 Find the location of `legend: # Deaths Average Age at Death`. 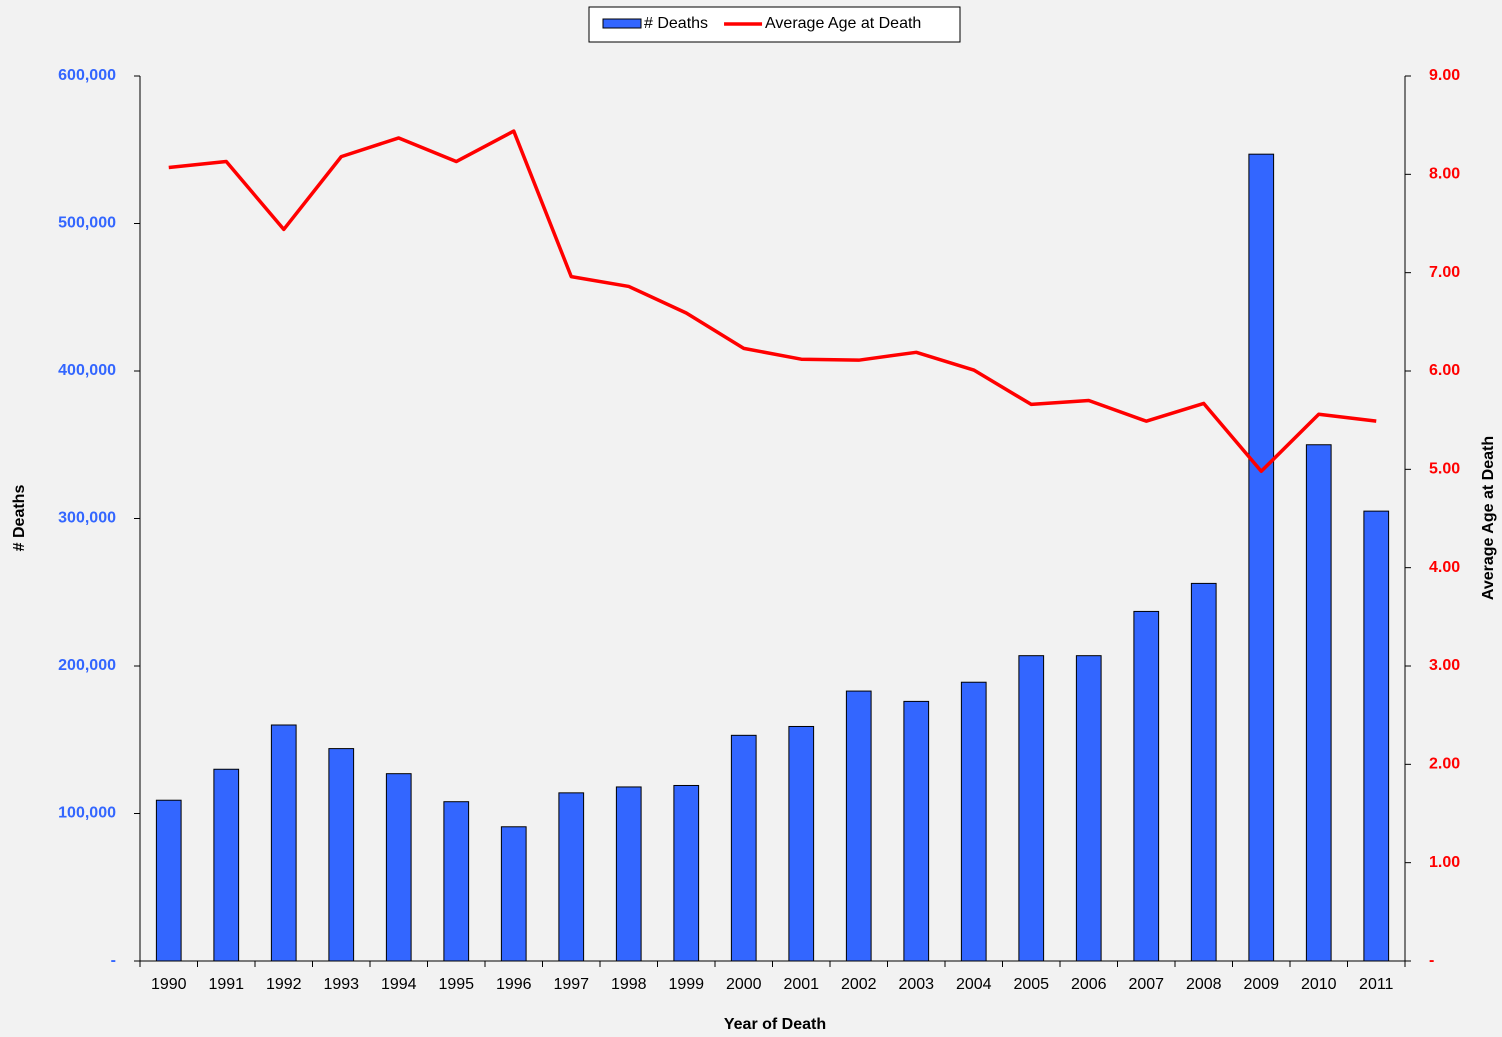

legend: # Deaths Average Age at Death is located at coordinates (774, 24).